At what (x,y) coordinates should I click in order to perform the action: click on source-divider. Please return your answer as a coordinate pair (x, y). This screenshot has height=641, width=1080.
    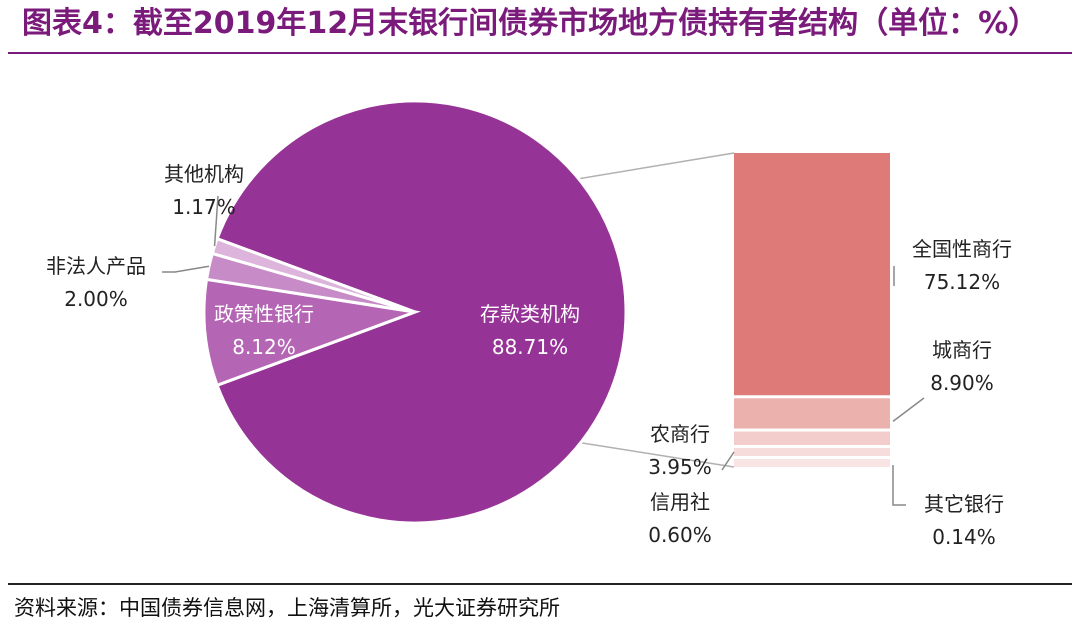
    Looking at the image, I should click on (540, 584).